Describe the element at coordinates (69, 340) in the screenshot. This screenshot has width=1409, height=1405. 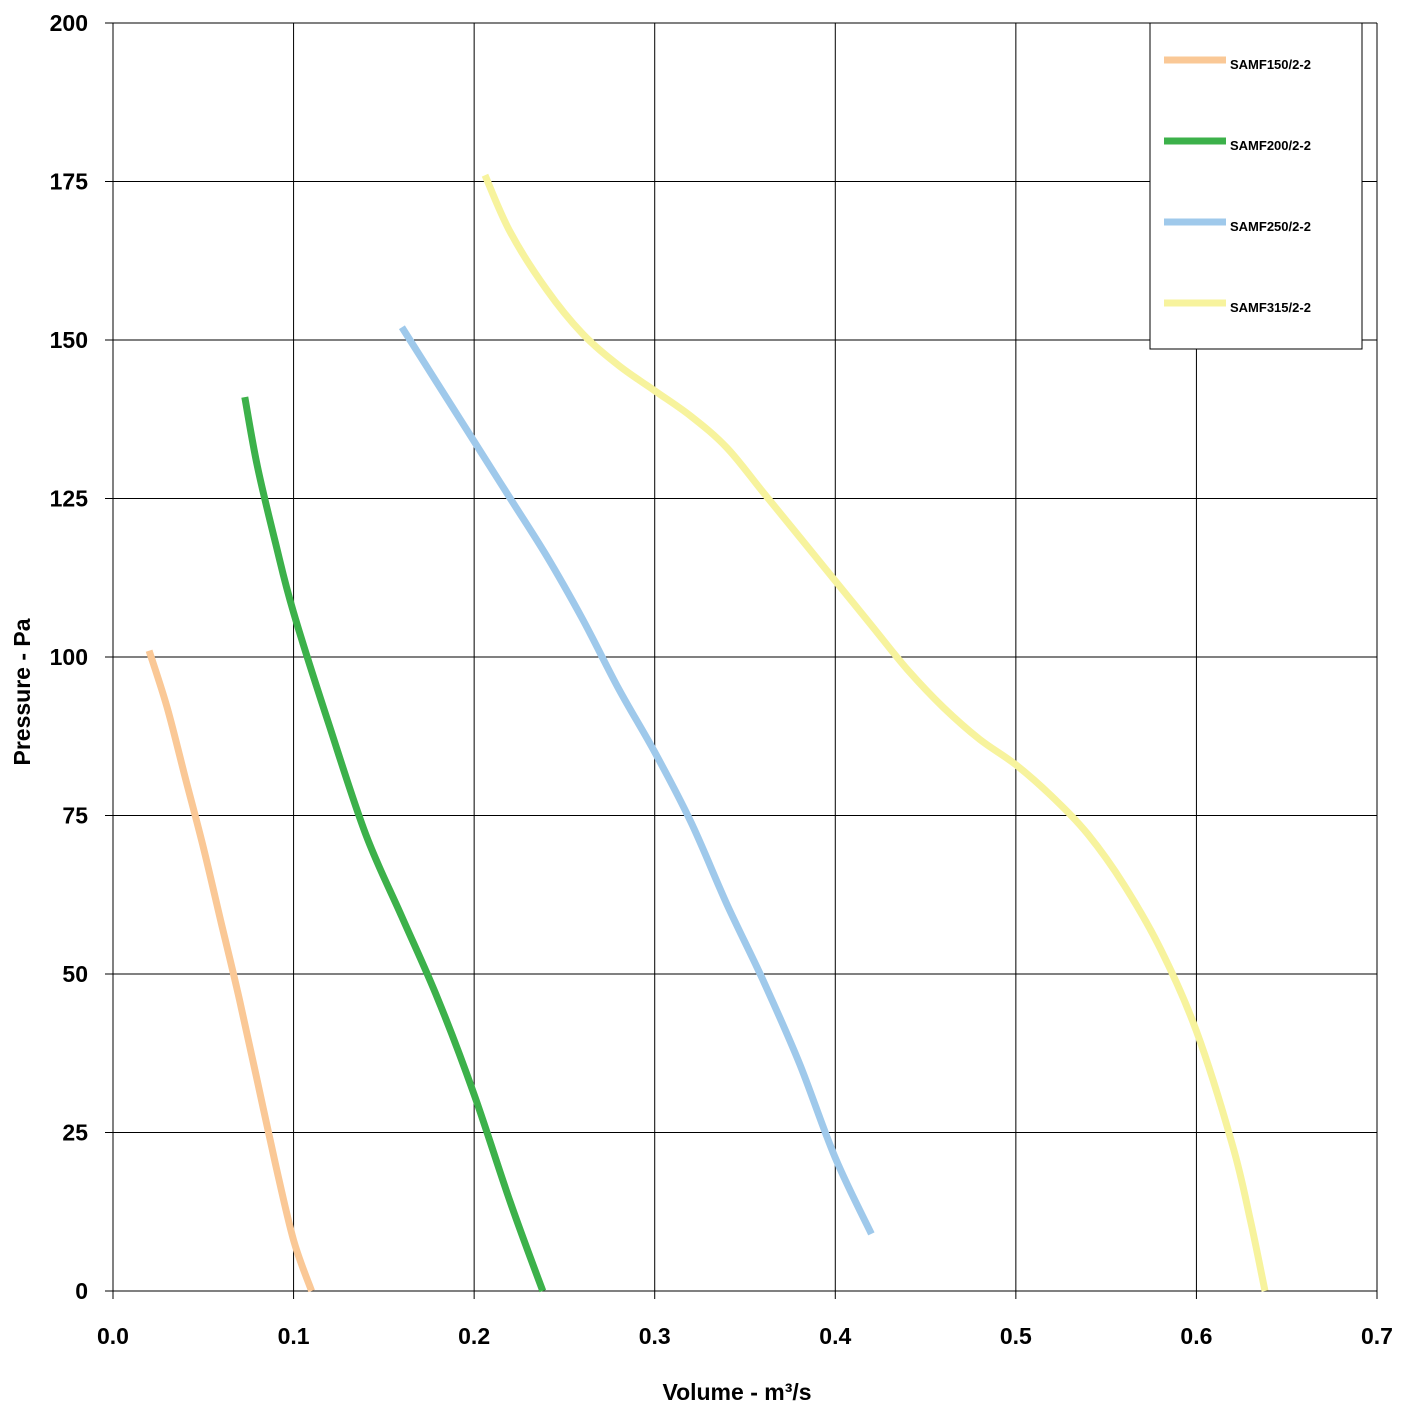
I see `y-tick-label: 150` at that location.